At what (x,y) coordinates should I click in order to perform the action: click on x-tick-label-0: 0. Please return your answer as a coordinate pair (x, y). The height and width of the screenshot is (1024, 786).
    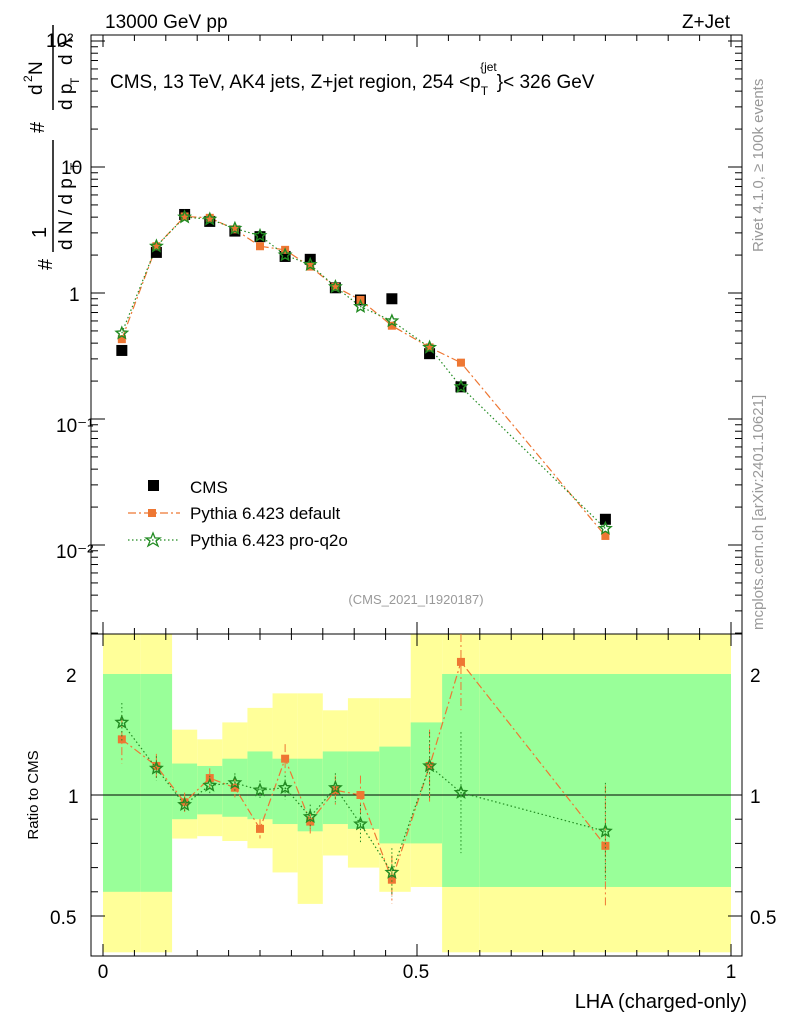
    Looking at the image, I should click on (103, 972).